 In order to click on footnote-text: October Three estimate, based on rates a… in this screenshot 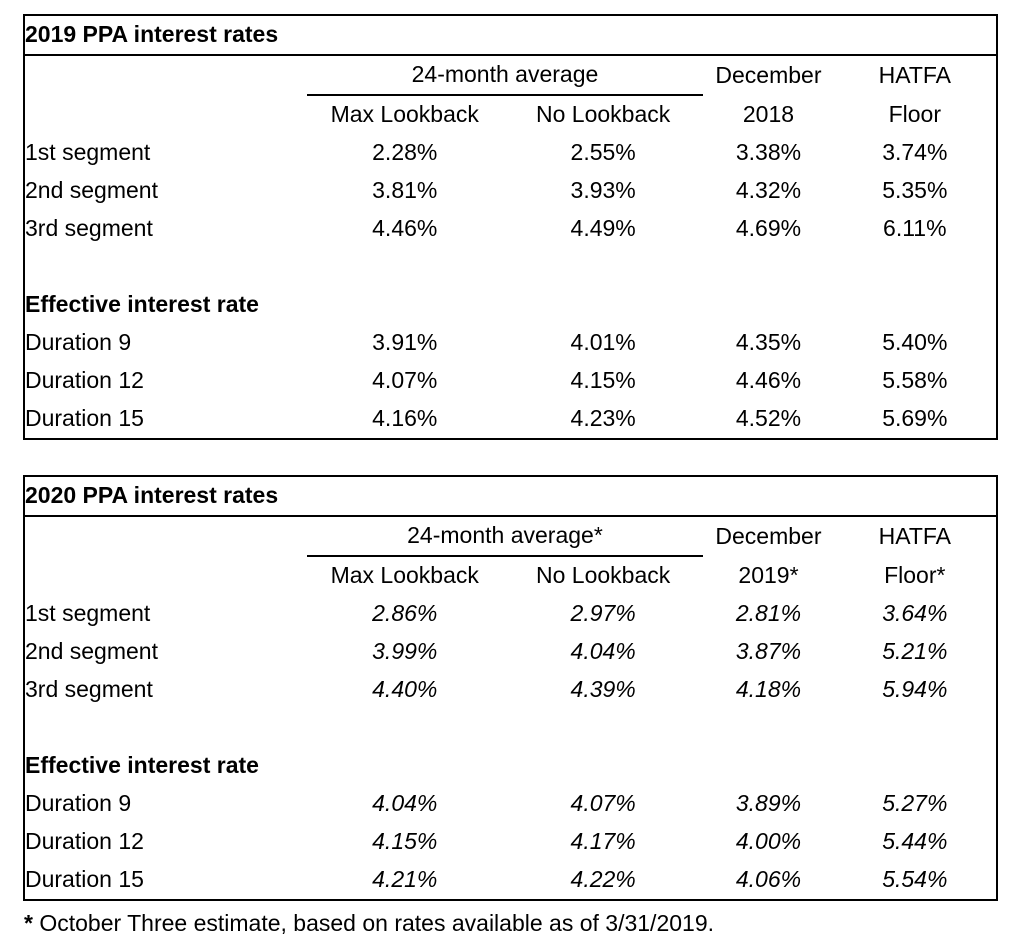, I will do `click(373, 923)`.